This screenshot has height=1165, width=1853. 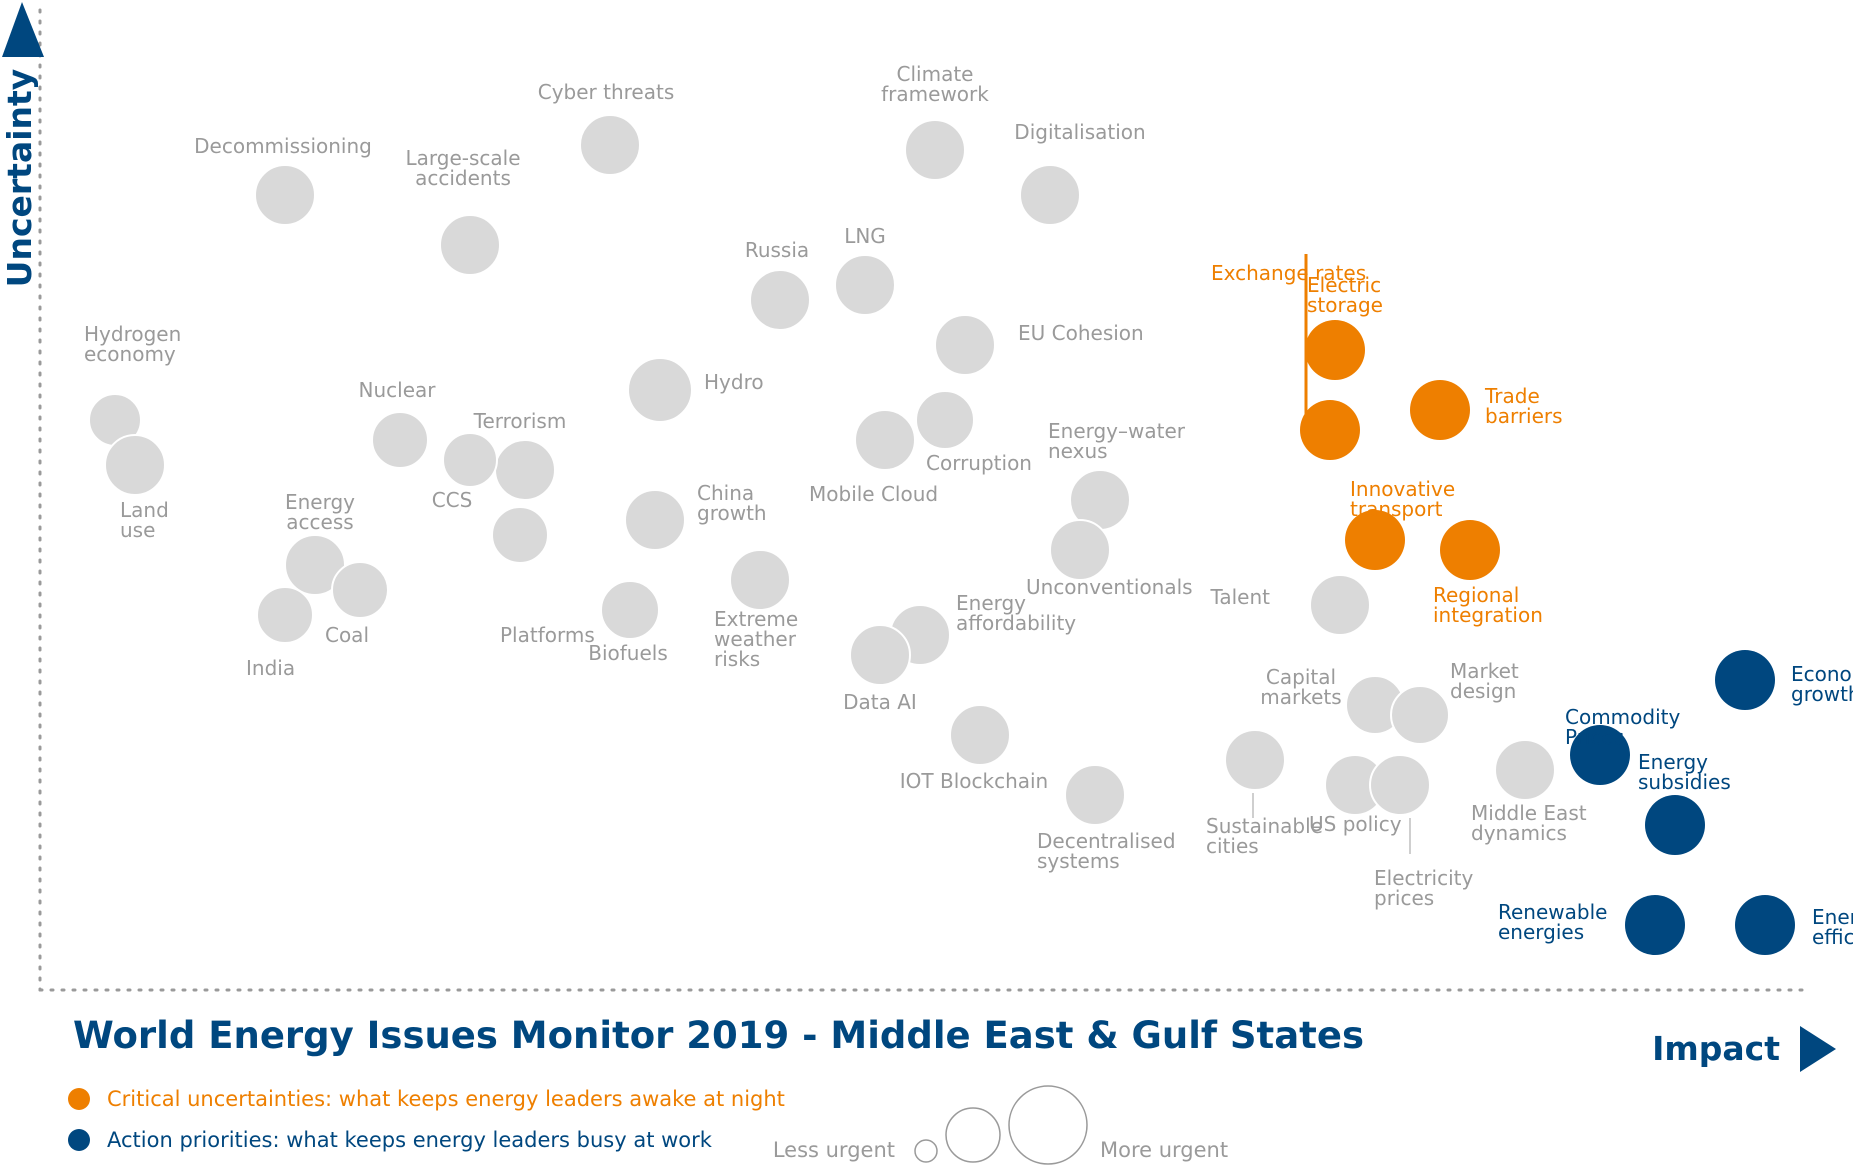 What do you see at coordinates (1400, 785) in the screenshot?
I see `bubble-electricity-prices` at bounding box center [1400, 785].